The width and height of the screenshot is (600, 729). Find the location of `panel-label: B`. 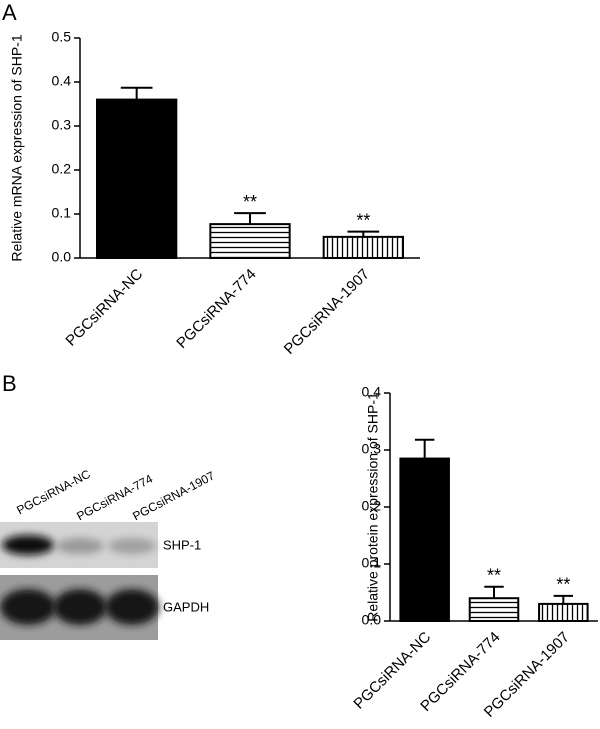

panel-label: B is located at coordinates (9, 383).